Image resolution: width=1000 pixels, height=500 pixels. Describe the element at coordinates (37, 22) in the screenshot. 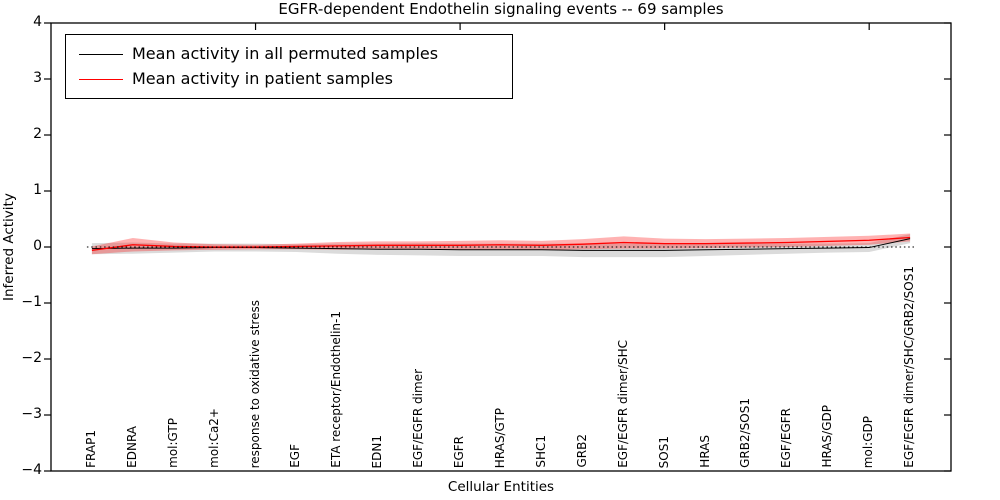

I see `y-tick-label: 4` at that location.